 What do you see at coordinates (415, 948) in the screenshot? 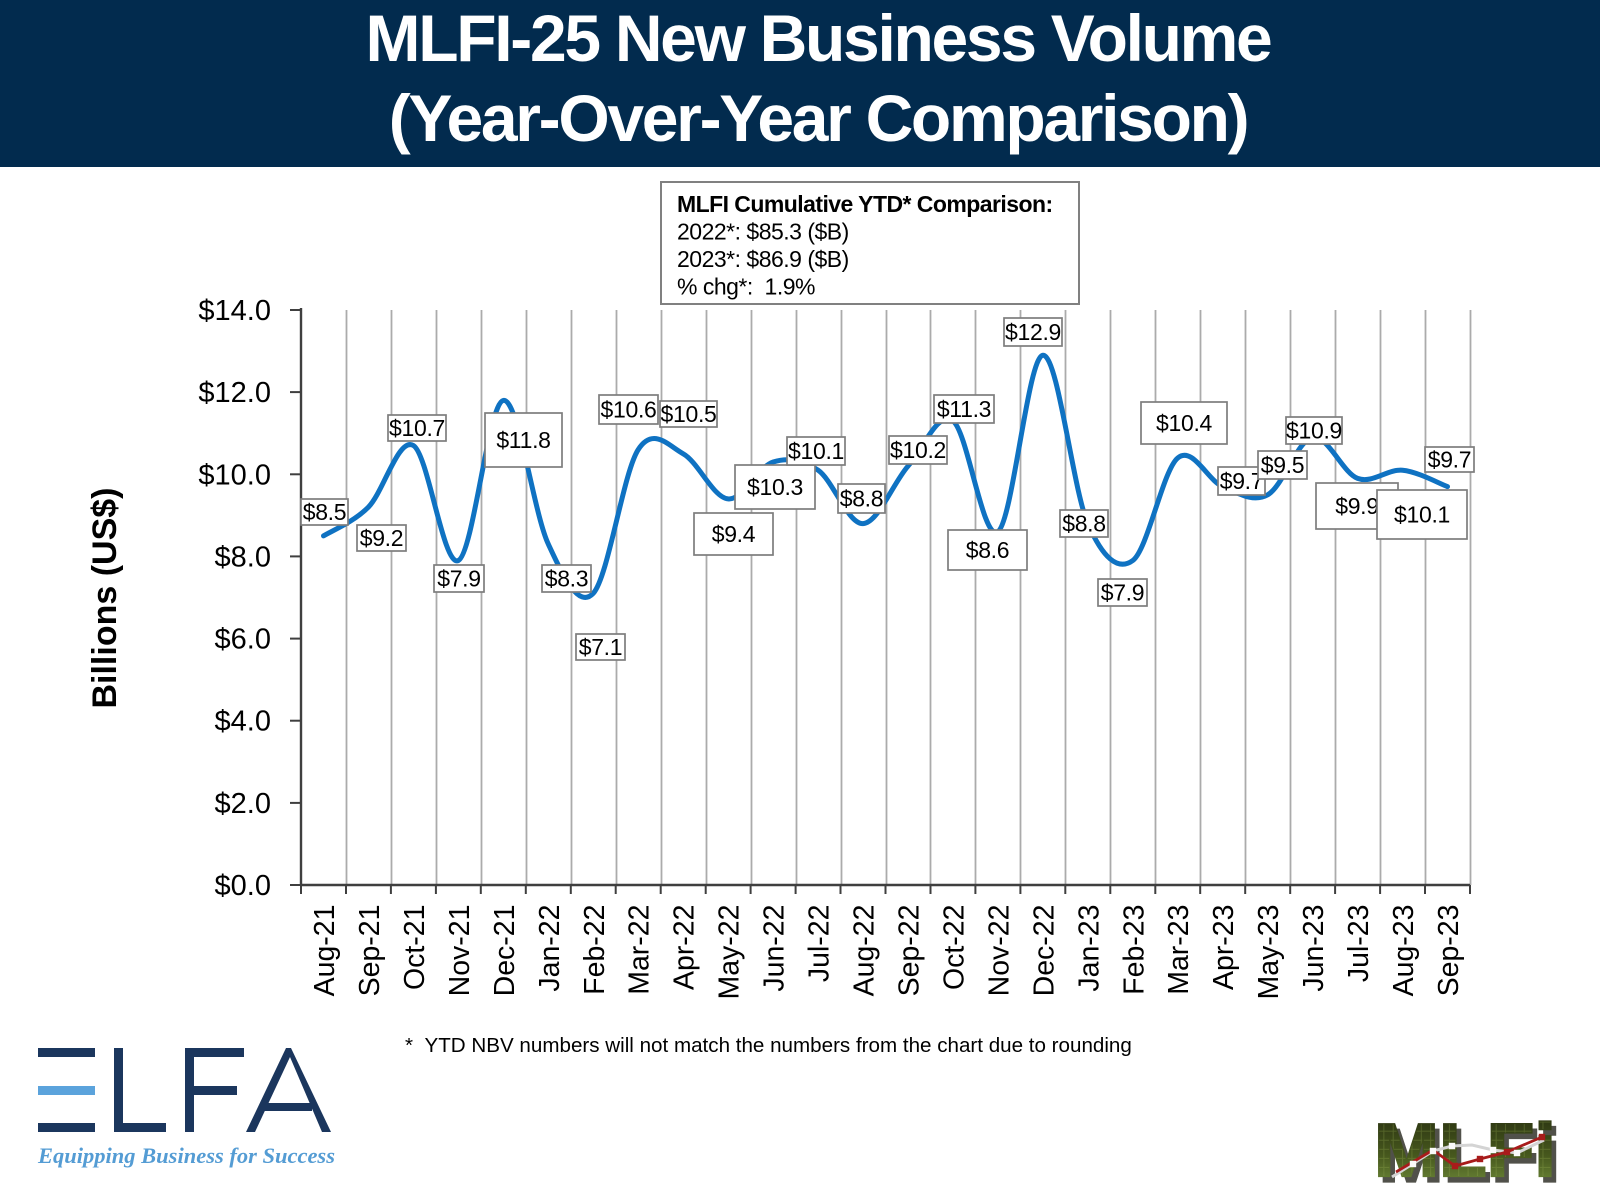
I see `svg-text: Oct-21` at bounding box center [415, 948].